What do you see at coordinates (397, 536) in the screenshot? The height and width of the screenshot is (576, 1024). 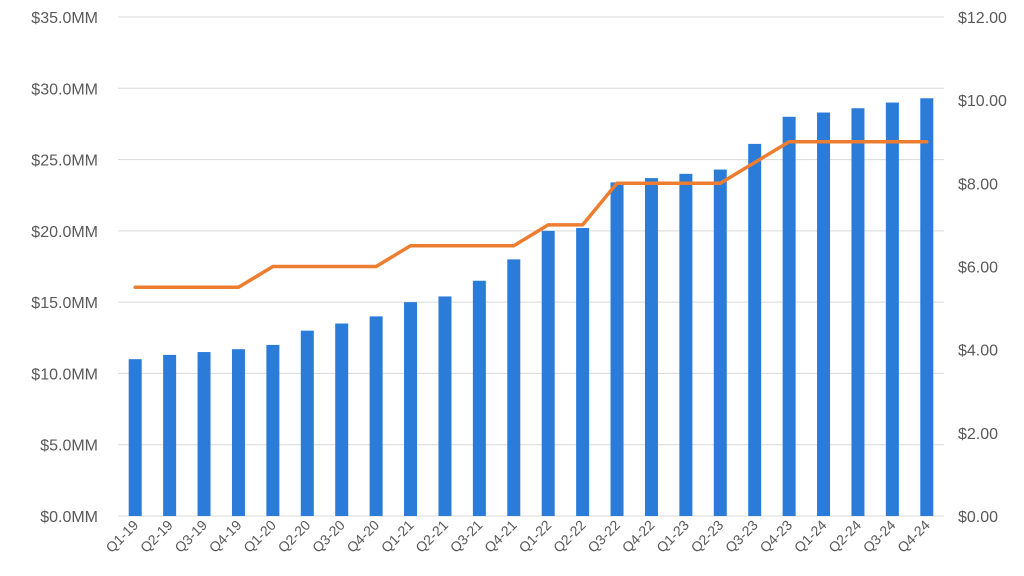 I see `x-tick-label: Q1-21` at bounding box center [397, 536].